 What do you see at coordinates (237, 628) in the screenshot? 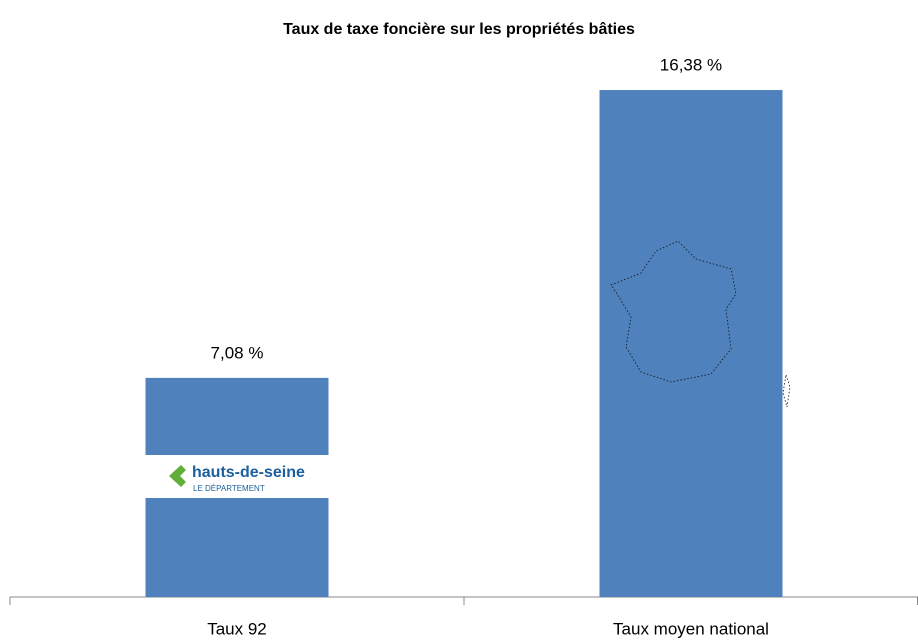
I see `x-tick-label: Taux 92` at bounding box center [237, 628].